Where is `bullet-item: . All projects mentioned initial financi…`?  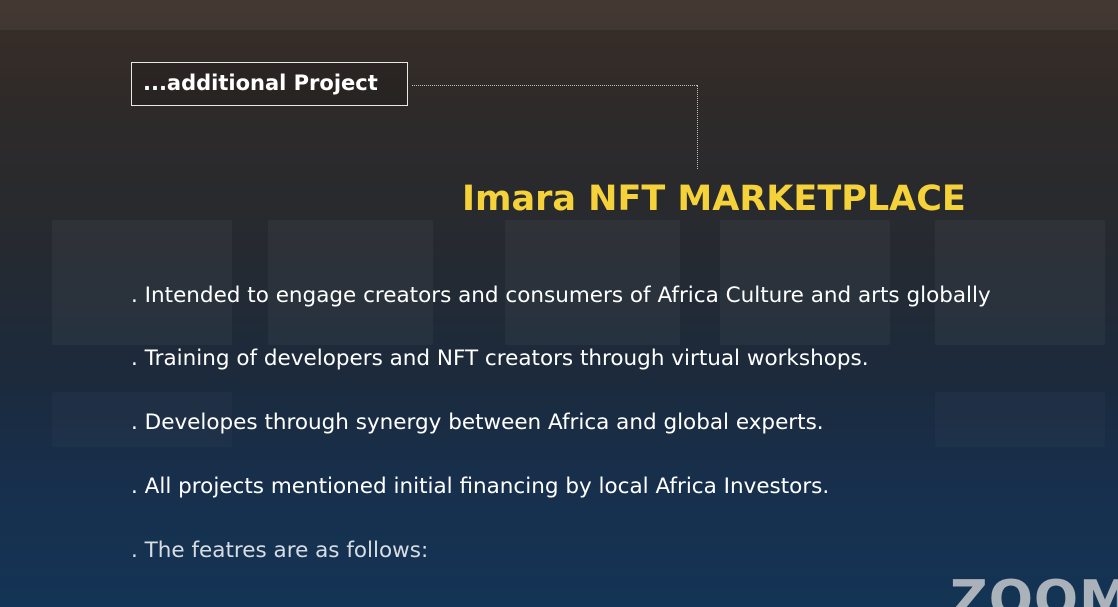
bullet-item: . All projects mentioned initial financi… is located at coordinates (480, 486).